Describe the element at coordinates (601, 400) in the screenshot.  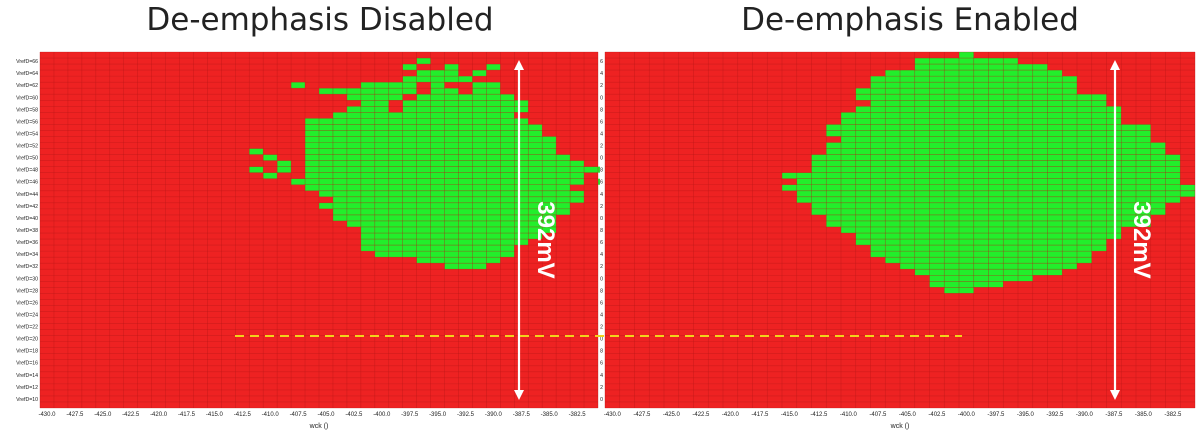
I see `y-tick-label: VrefD=10` at that location.